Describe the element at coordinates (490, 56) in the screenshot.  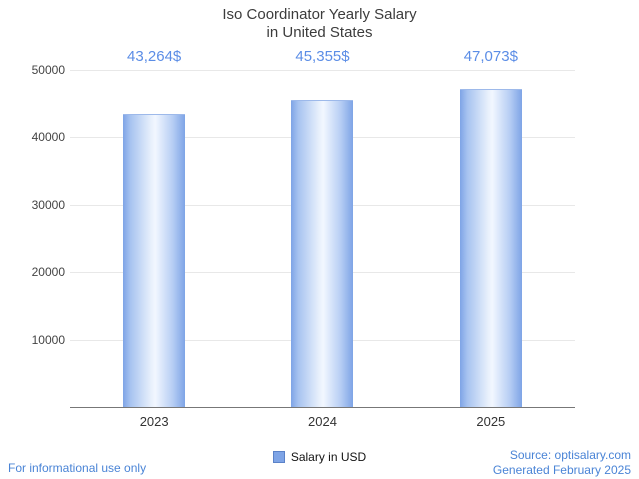
I see `bar-value-2025: 47,073$` at that location.